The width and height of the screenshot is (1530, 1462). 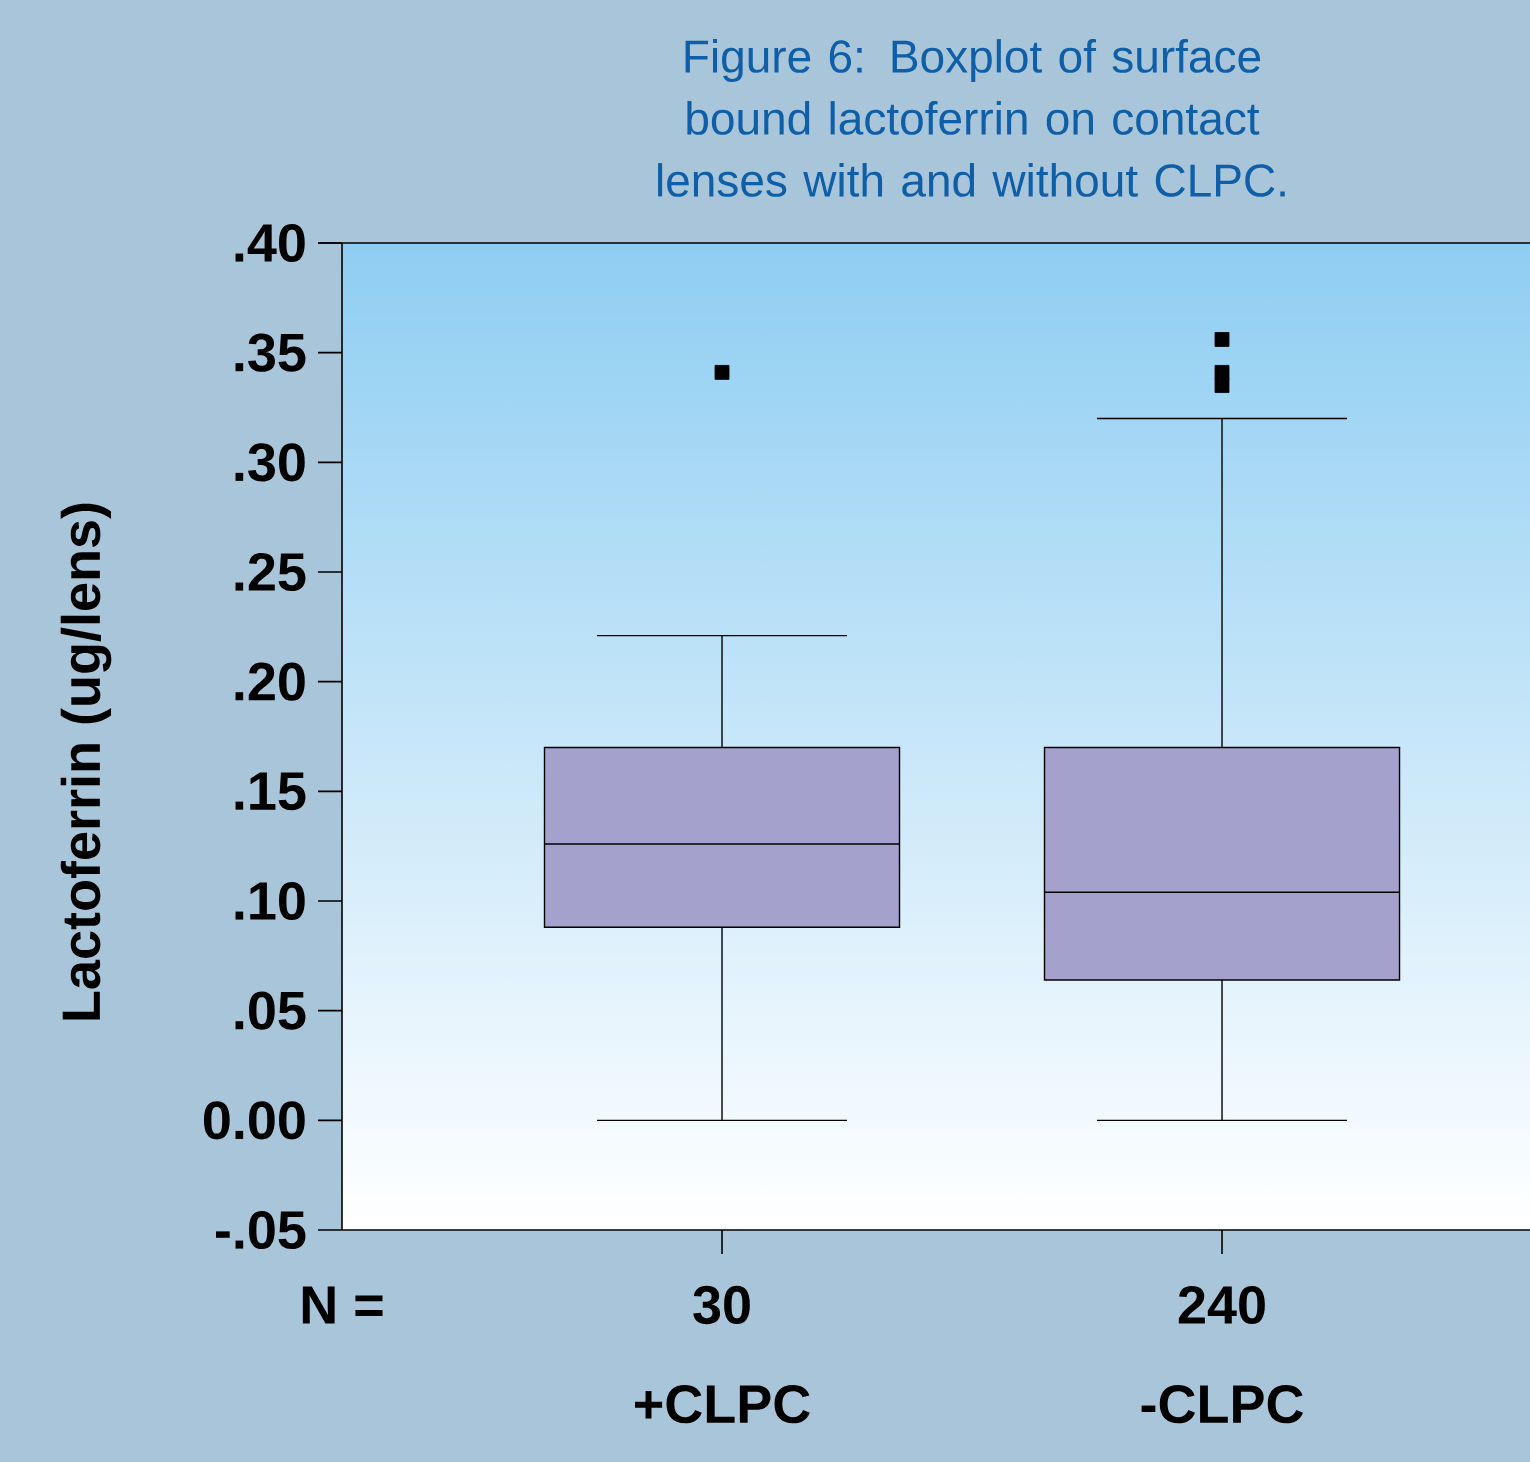 I want to click on y-tick-label: .35, so click(x=270, y=352).